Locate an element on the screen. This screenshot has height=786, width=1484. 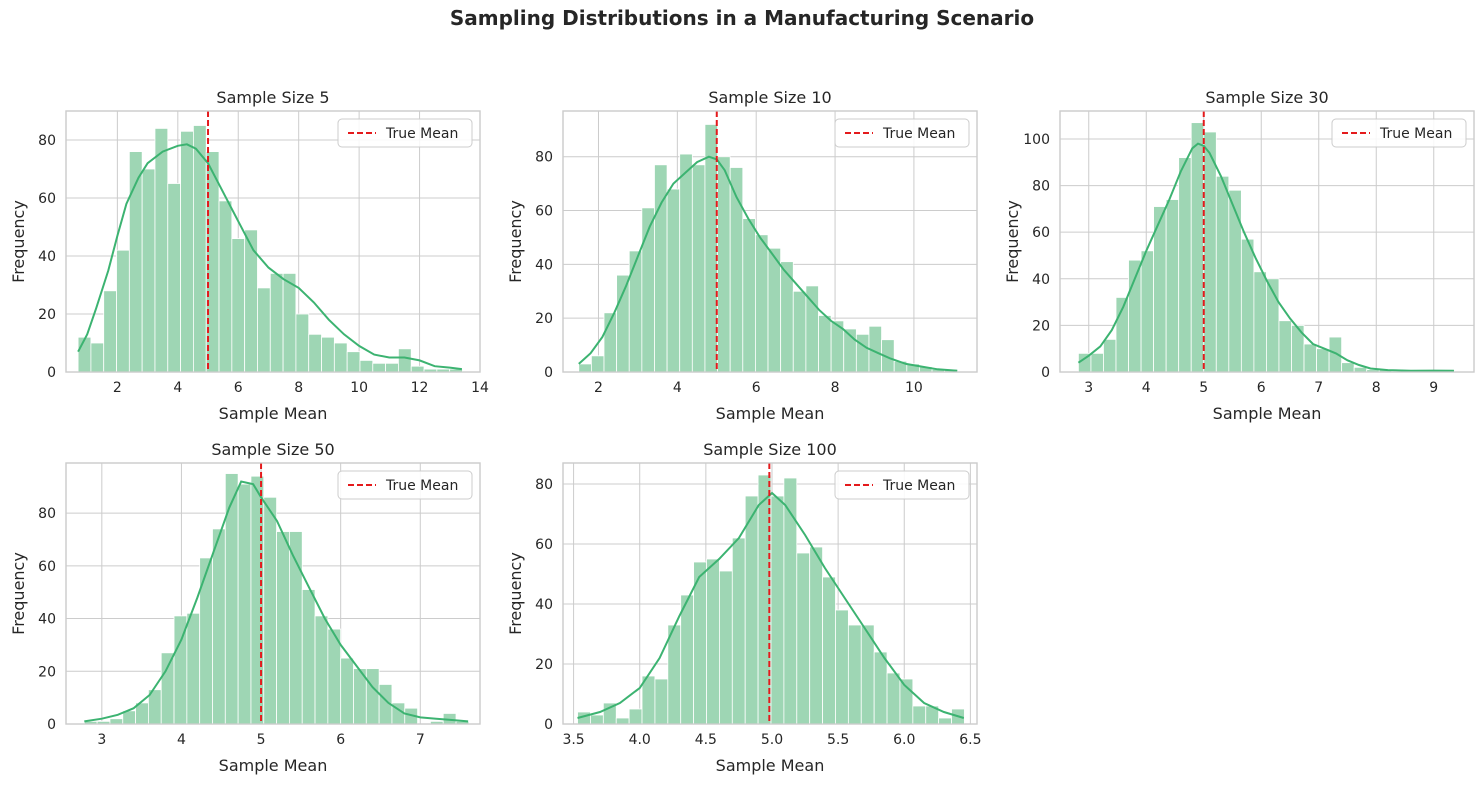
y-tick-label: 100 is located at coordinates (1036, 140).